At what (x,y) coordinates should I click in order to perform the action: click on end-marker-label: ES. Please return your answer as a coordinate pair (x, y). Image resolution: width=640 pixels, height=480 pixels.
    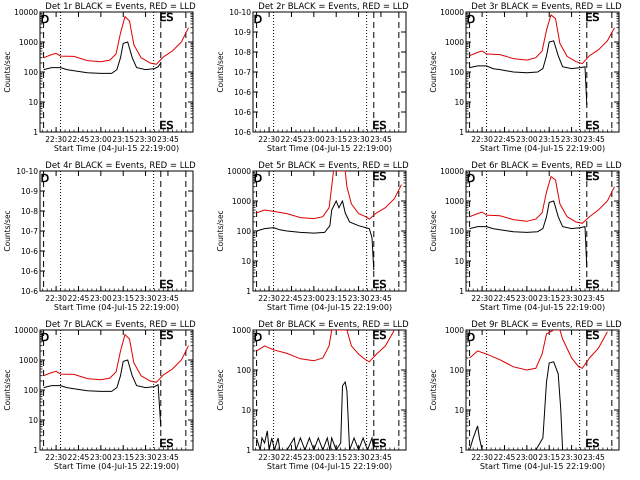
    Looking at the image, I should click on (592, 125).